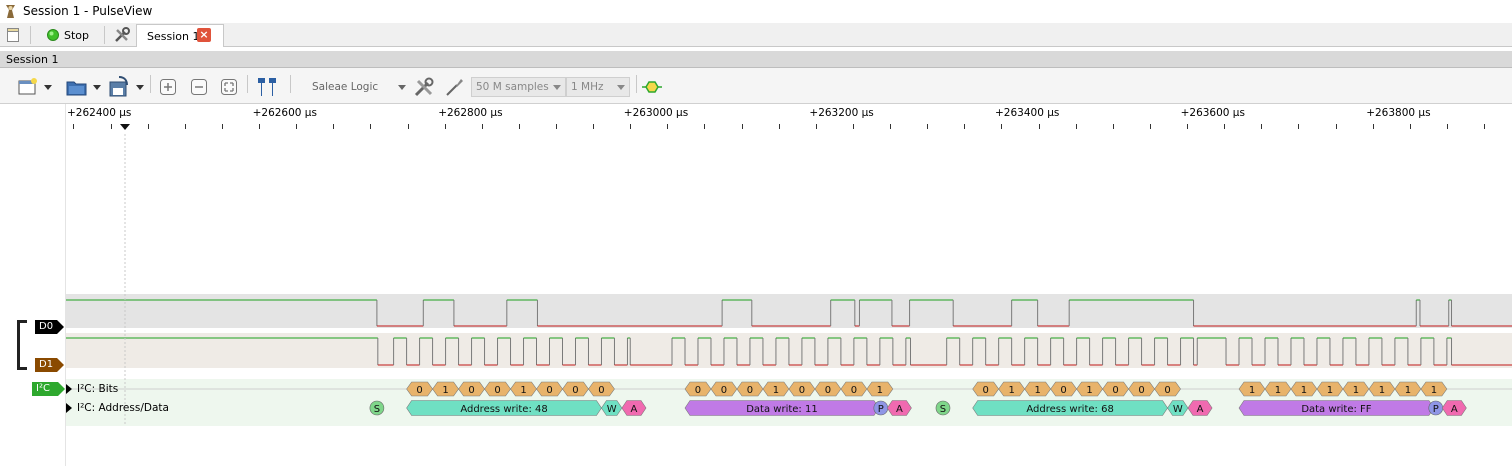 The image size is (1512, 466). I want to click on row-i2c-bits-label: I²C: Bits, so click(98, 389).